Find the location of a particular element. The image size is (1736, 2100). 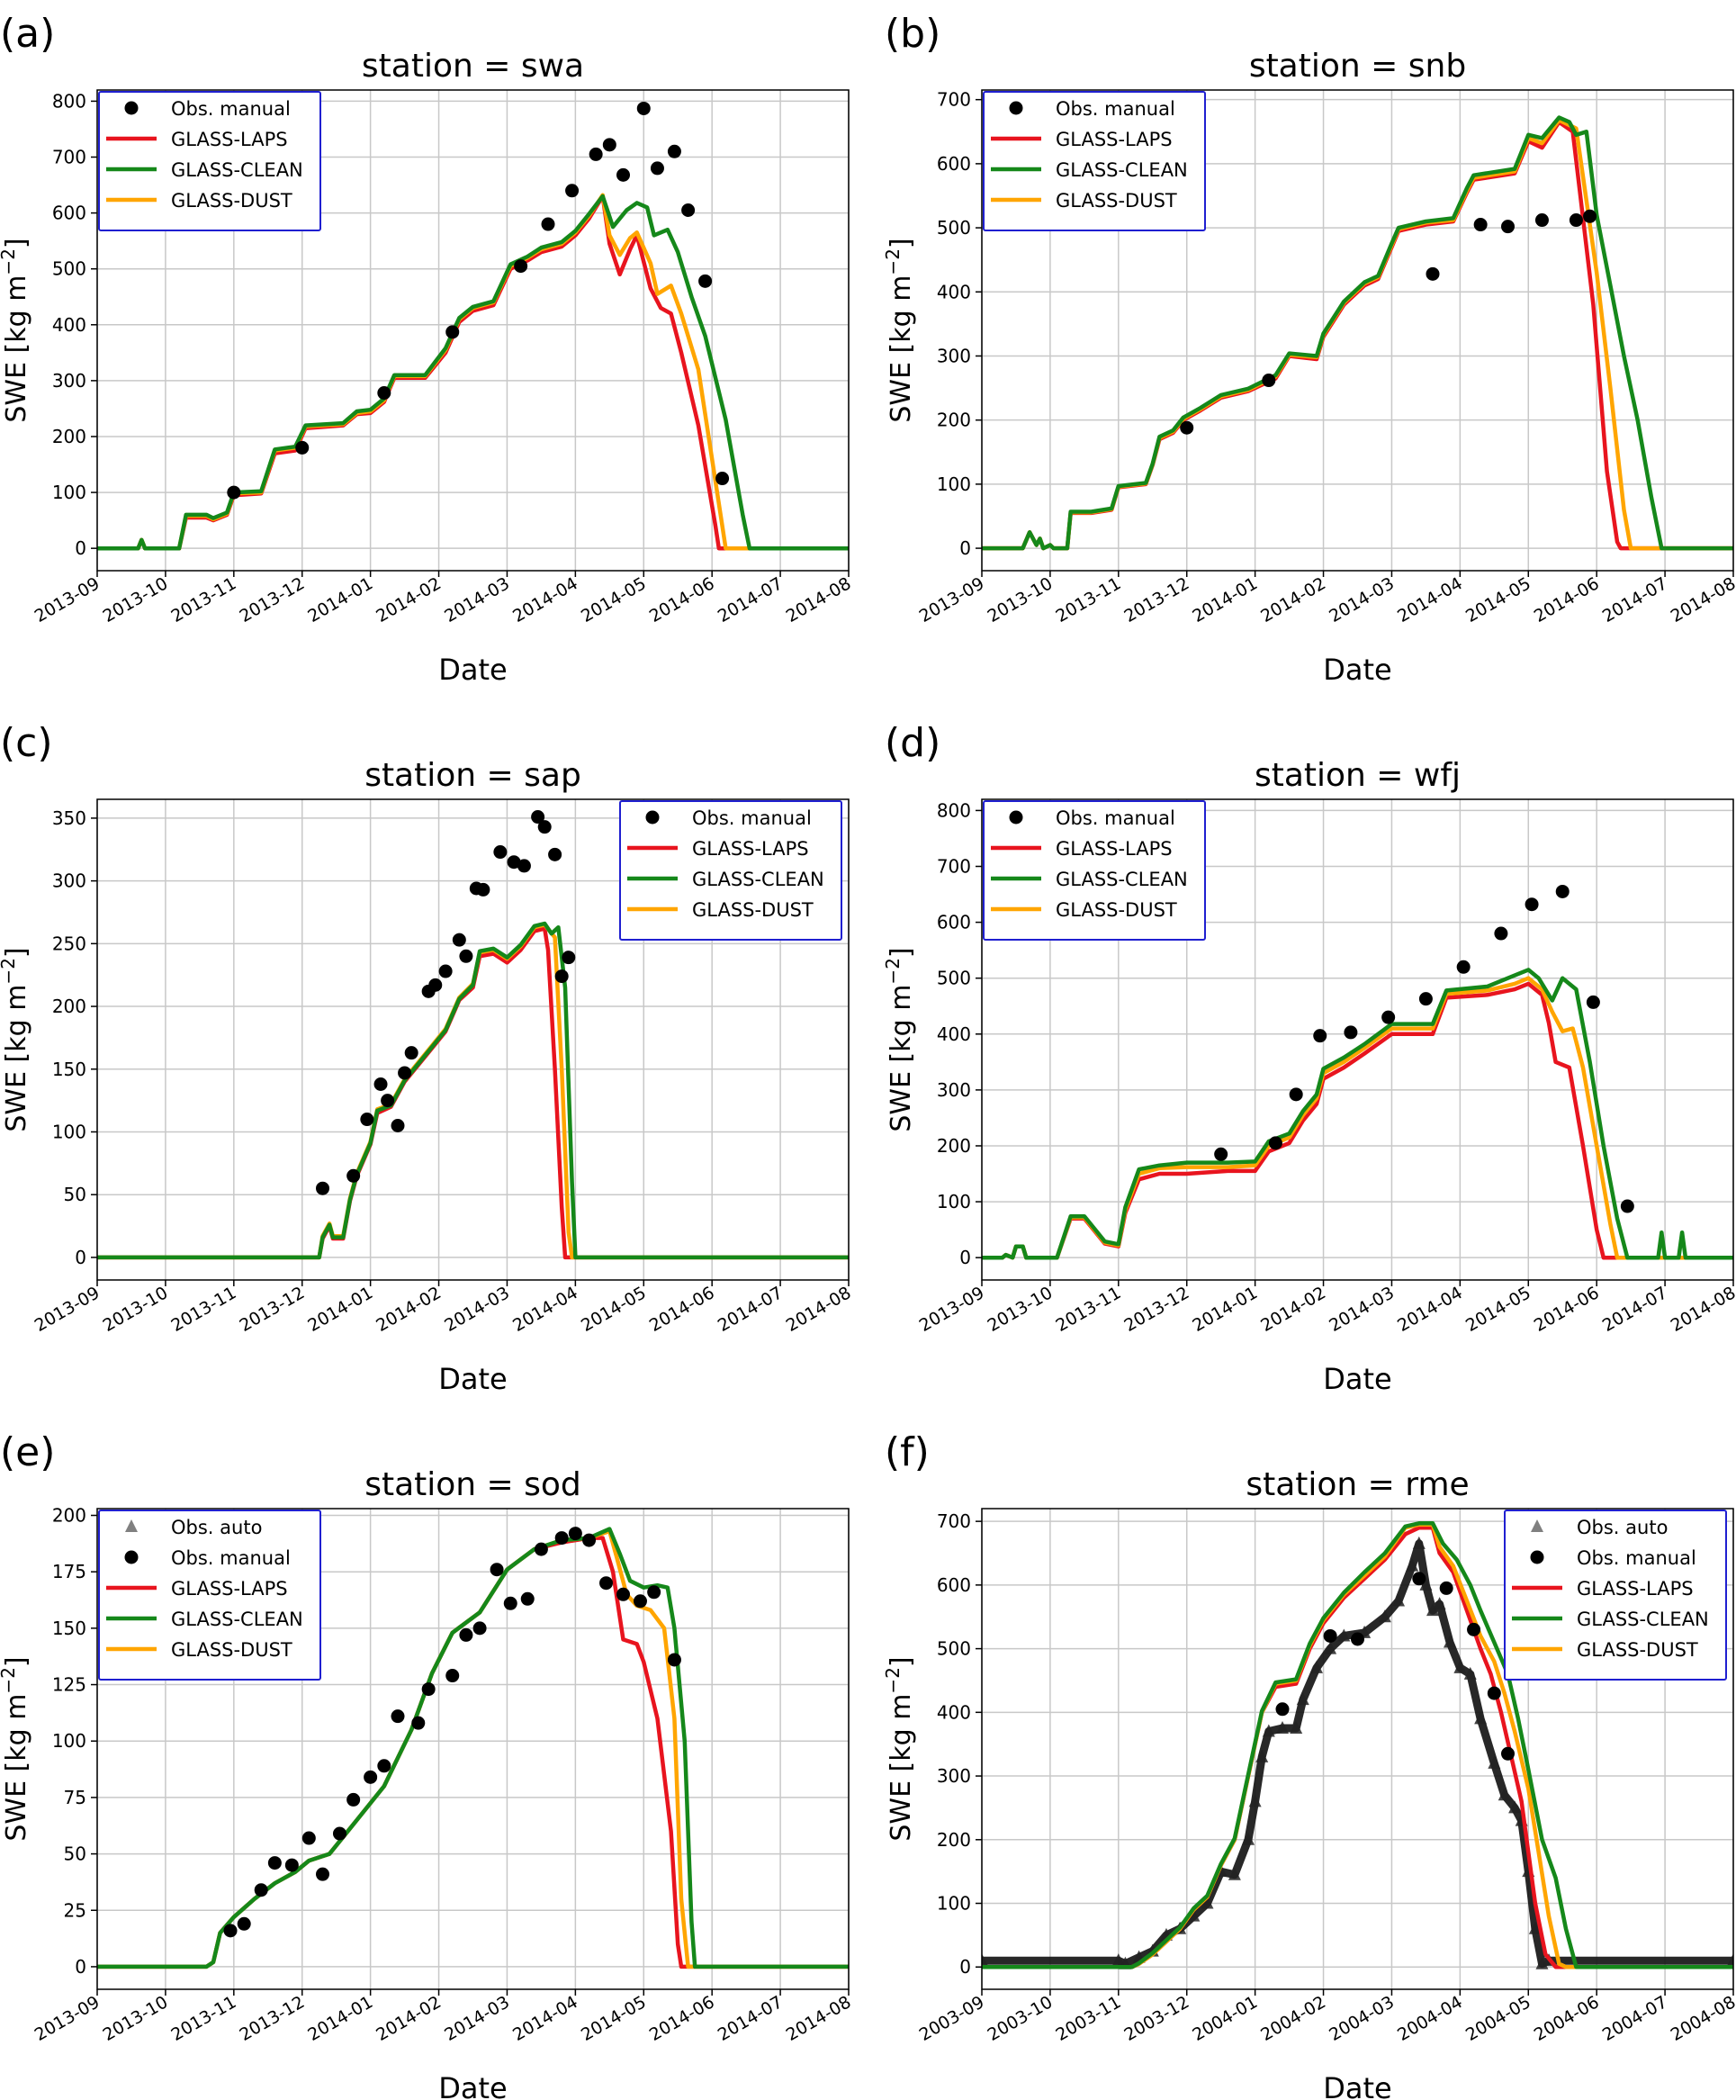

y-tick-label: 75 is located at coordinates (75, 1797).